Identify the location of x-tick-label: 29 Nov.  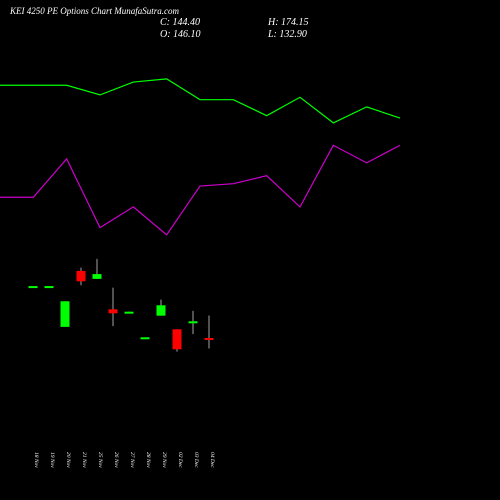
(164, 460).